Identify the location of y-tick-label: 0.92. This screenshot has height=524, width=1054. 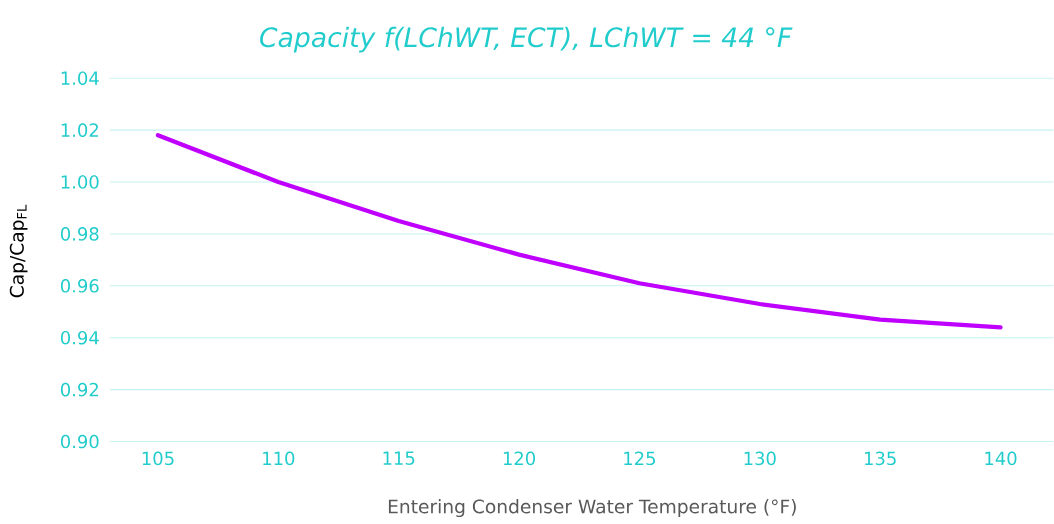
(79, 389).